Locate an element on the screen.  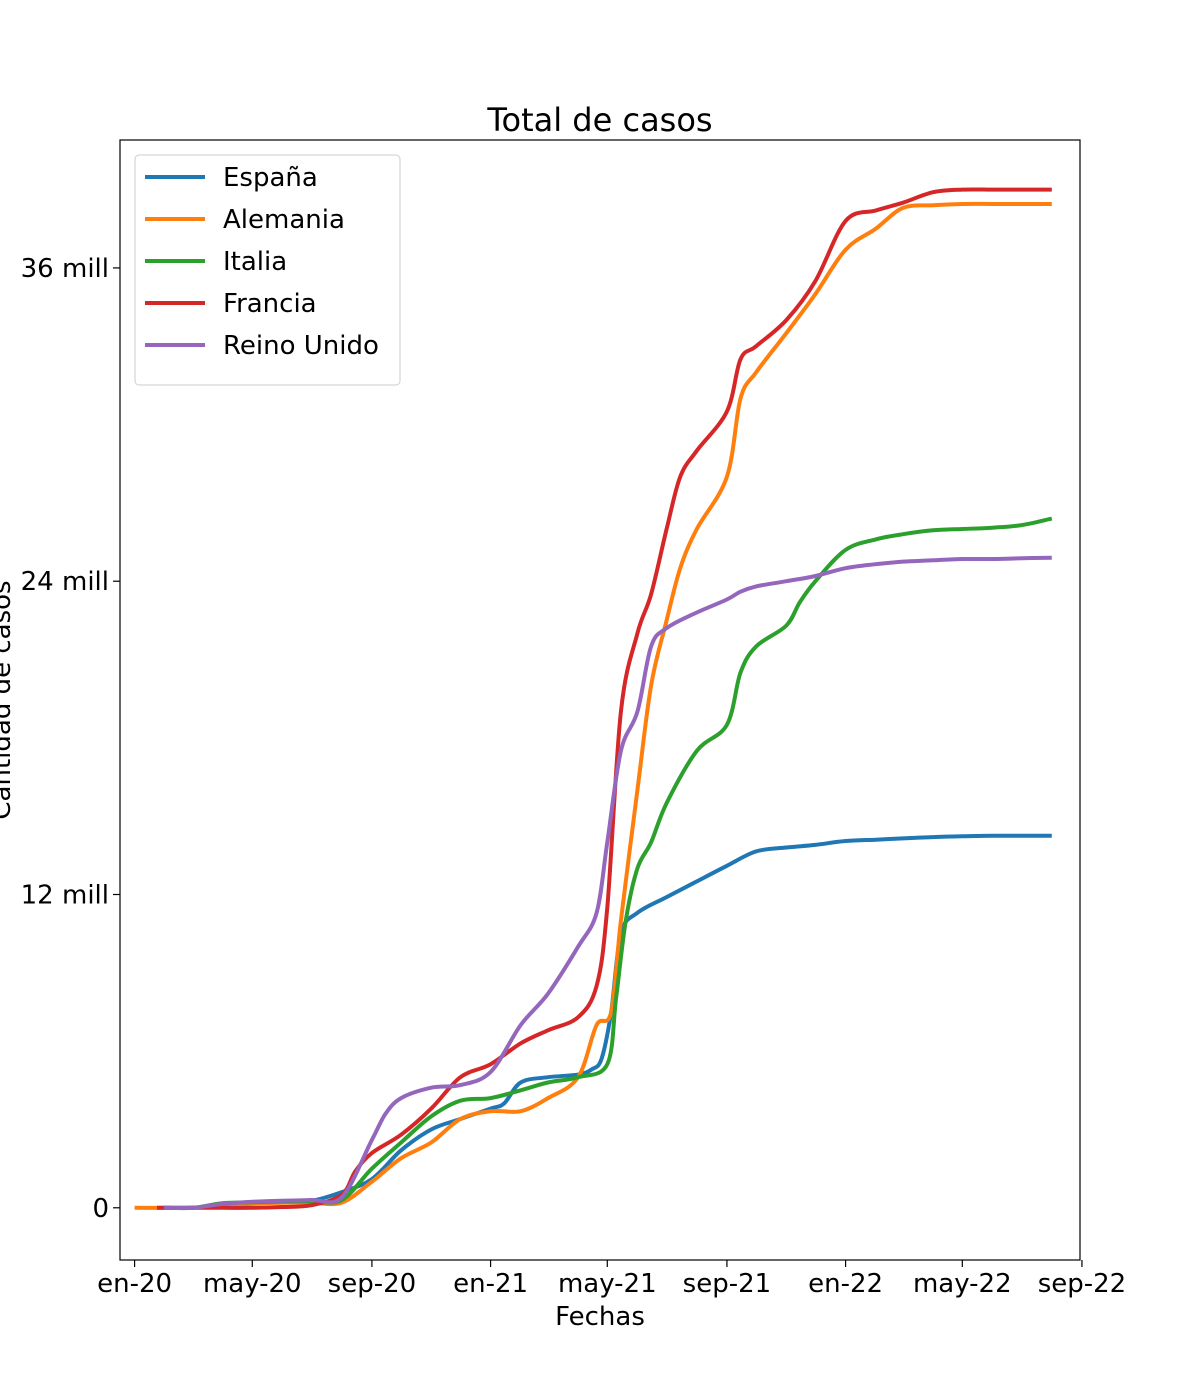
y-axis: 0 12 mill 24 mill 36 mill is located at coordinates (70, 739).